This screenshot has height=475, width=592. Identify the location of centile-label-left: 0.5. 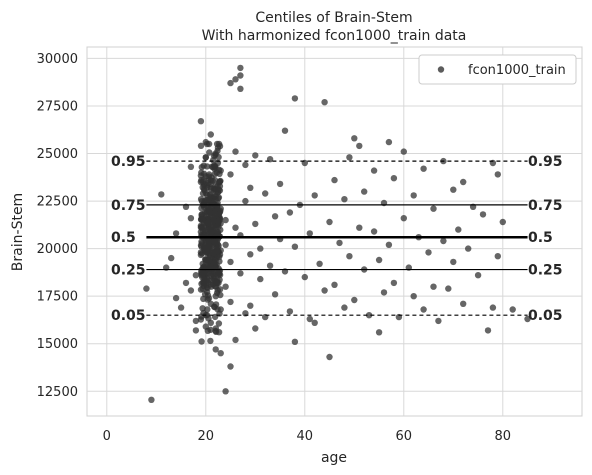
(123, 238).